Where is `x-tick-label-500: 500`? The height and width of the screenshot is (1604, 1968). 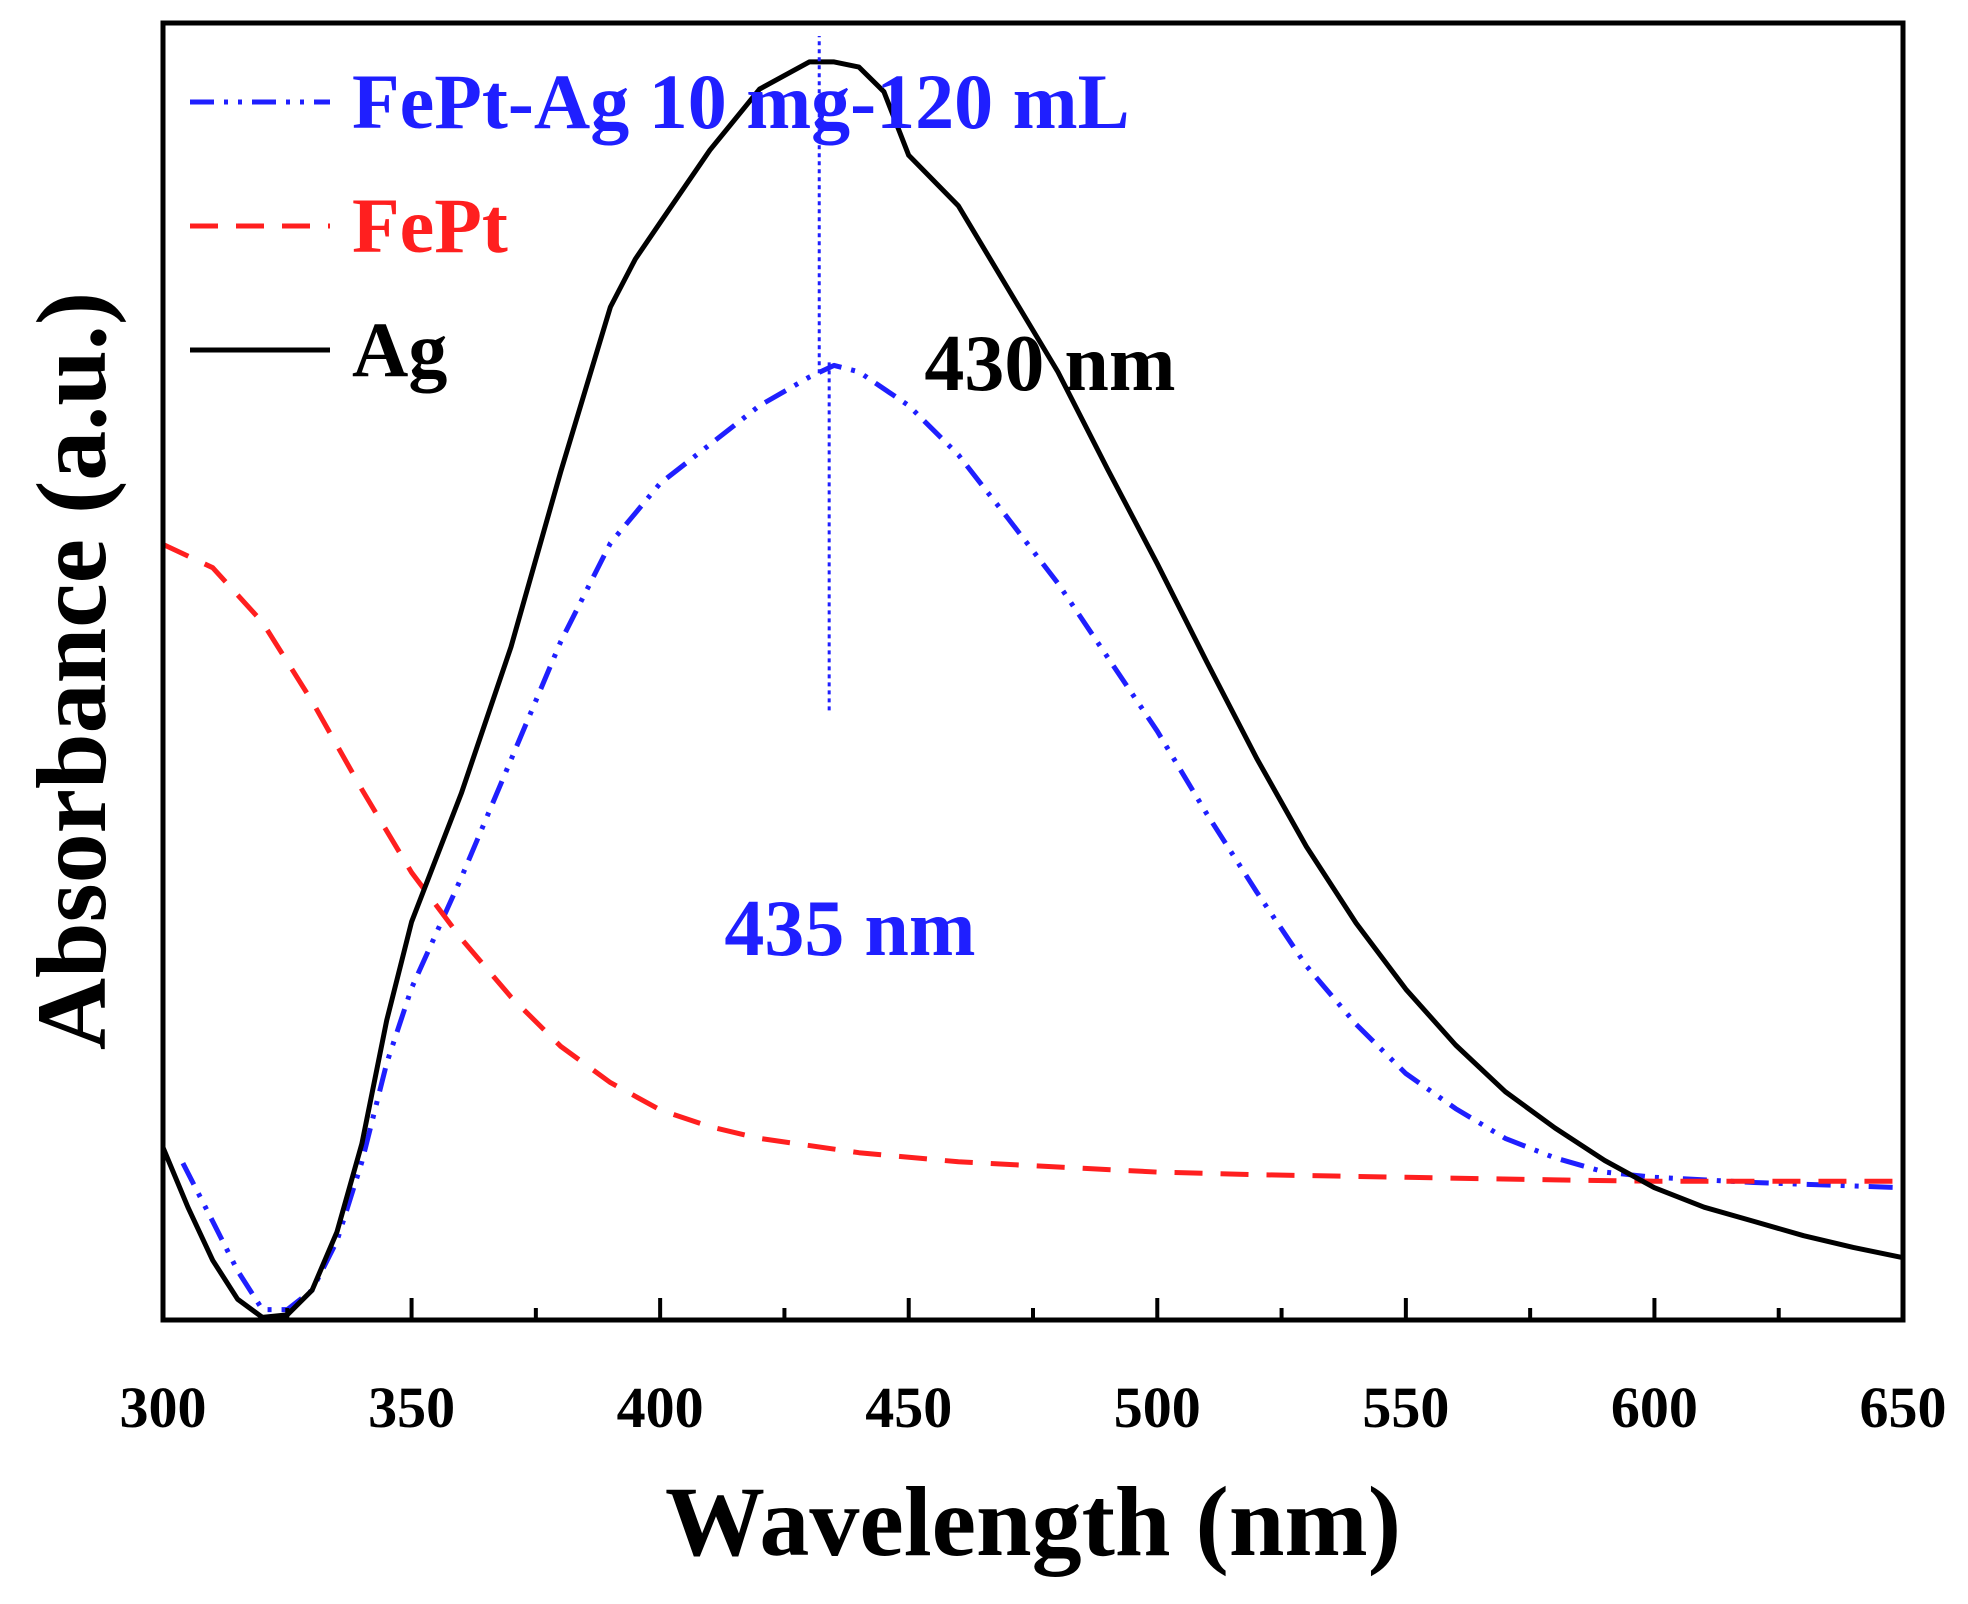 x-tick-label-500: 500 is located at coordinates (1157, 1407).